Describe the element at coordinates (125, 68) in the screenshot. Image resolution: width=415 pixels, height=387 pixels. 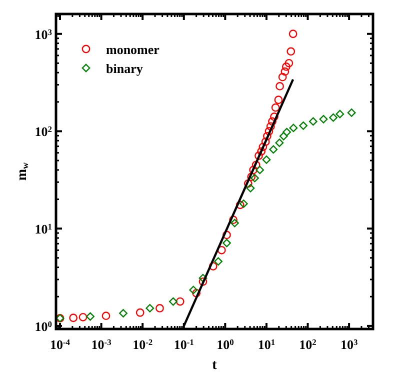
I see `legend-label: binary` at that location.